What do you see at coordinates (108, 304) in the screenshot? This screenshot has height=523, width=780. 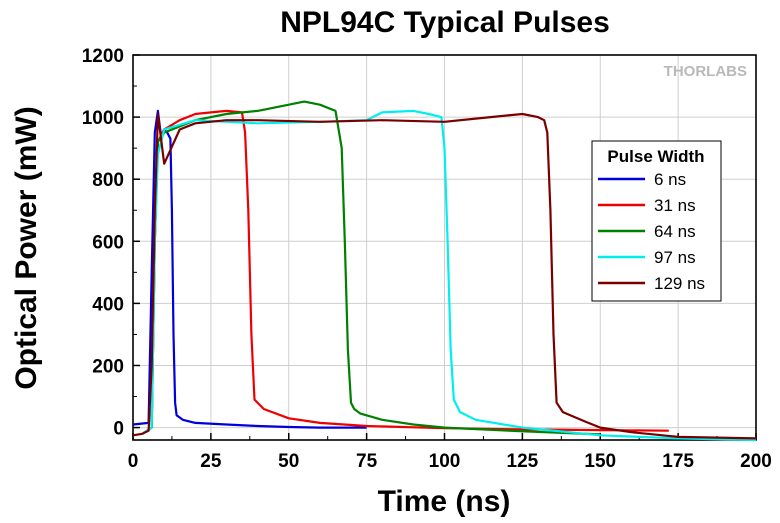 I see `y-tick-label: 400` at bounding box center [108, 304].